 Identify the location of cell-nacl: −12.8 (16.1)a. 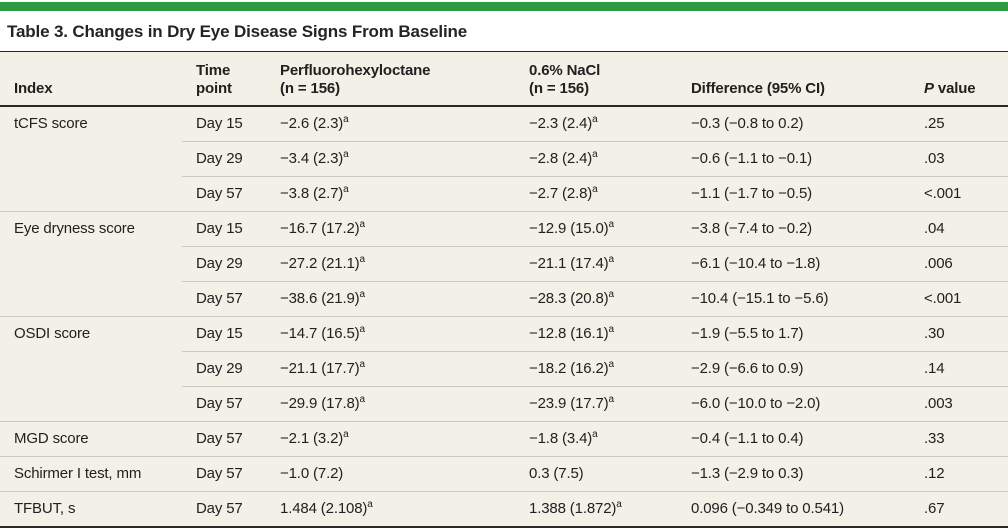
(596, 334).